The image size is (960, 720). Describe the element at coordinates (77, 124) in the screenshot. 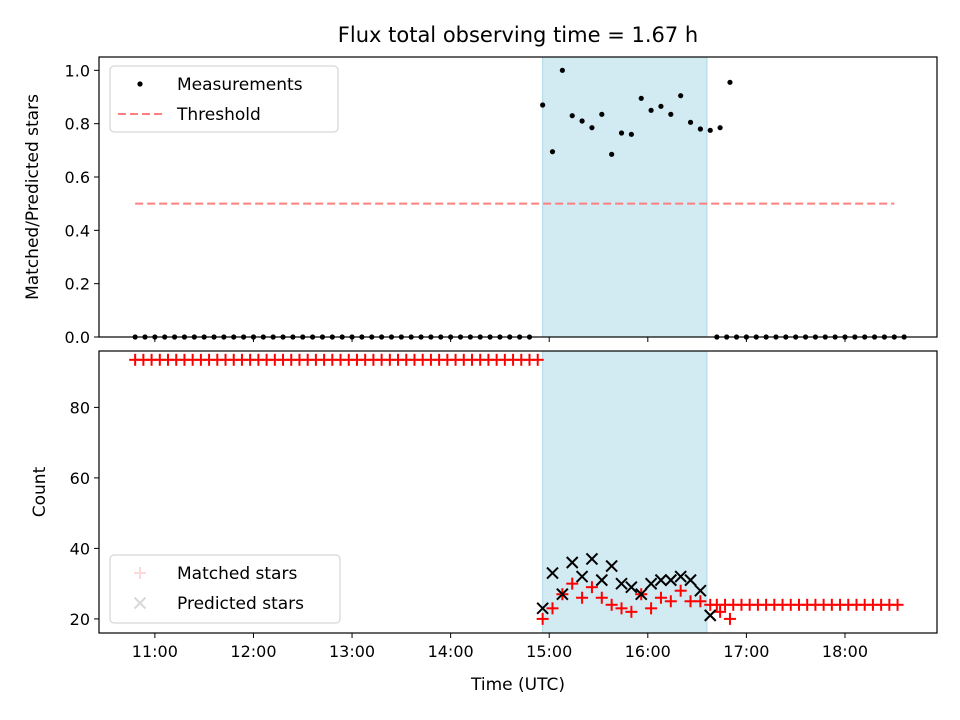

I see `top-y-tick-label: 0.8` at that location.